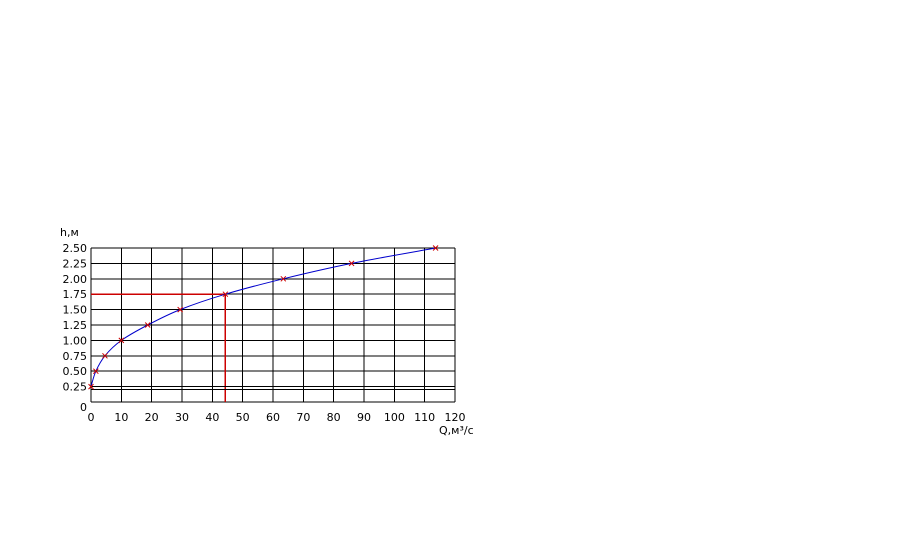 The height and width of the screenshot is (554, 922). What do you see at coordinates (455, 417) in the screenshot?
I see `x-tick-label: 120` at bounding box center [455, 417].